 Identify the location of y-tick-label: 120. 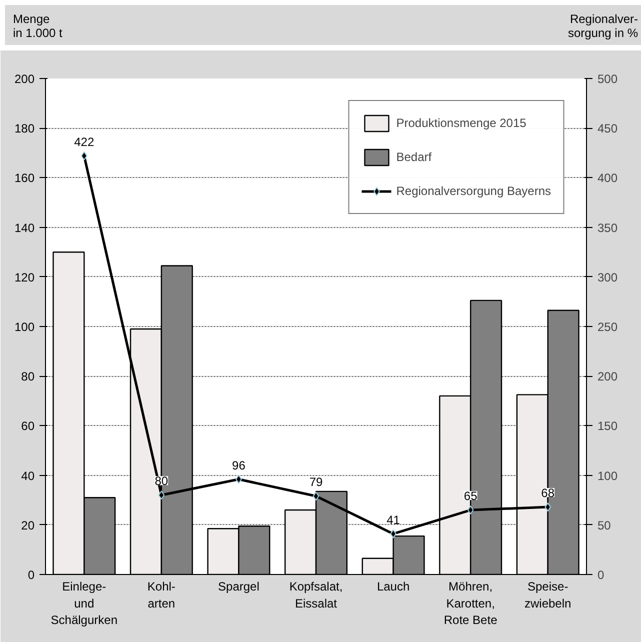
(24, 277).